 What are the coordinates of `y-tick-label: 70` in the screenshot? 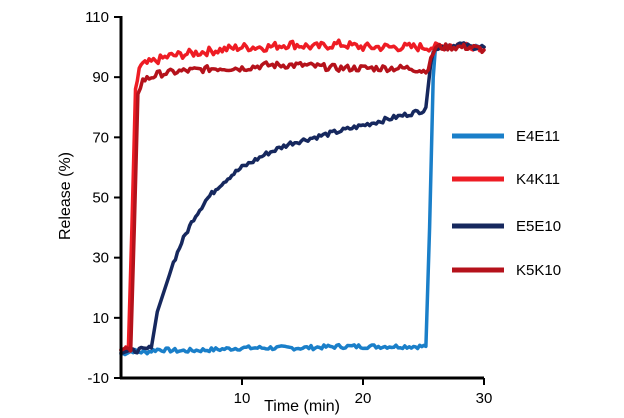 It's located at (100, 137).